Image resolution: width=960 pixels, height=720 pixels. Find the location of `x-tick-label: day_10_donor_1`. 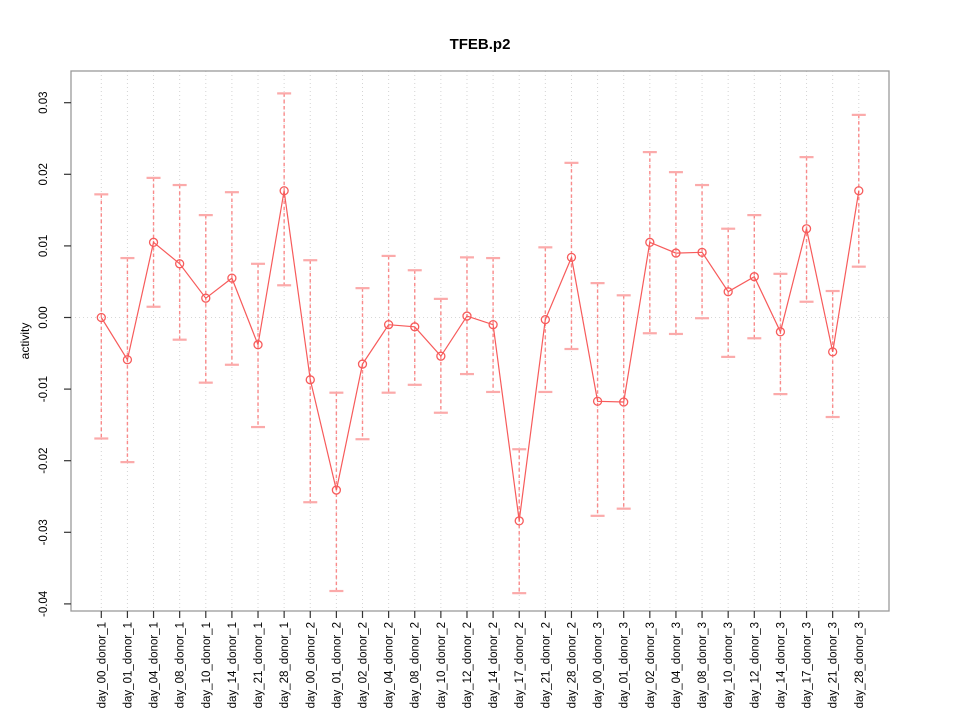

x-tick-label: day_10_donor_1 is located at coordinates (207, 665).